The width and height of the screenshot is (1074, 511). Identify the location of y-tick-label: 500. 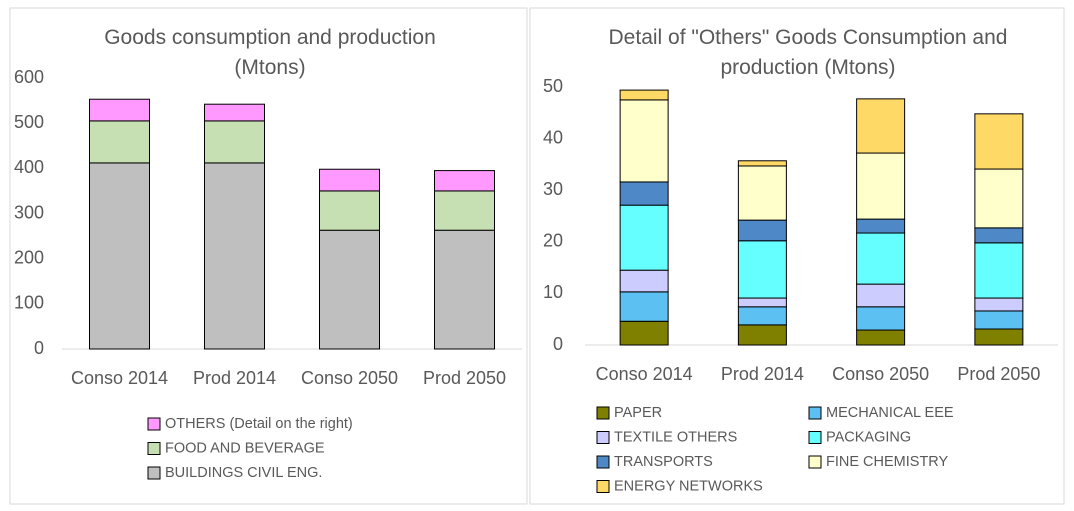
(29, 122).